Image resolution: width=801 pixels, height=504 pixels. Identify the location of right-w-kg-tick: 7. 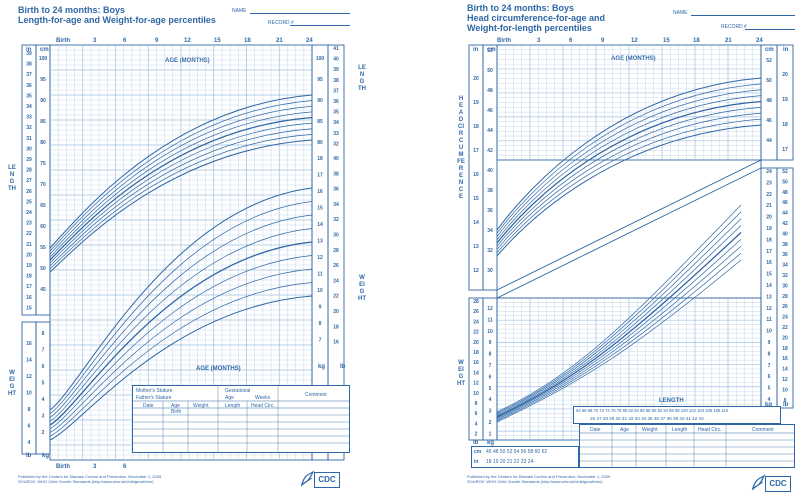
(490, 366).